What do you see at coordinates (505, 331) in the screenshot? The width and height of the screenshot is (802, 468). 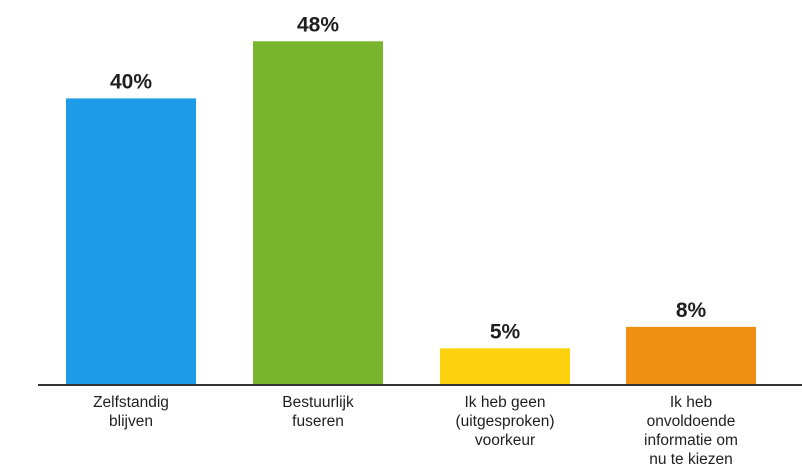 I see `value-label-3: 5%` at bounding box center [505, 331].